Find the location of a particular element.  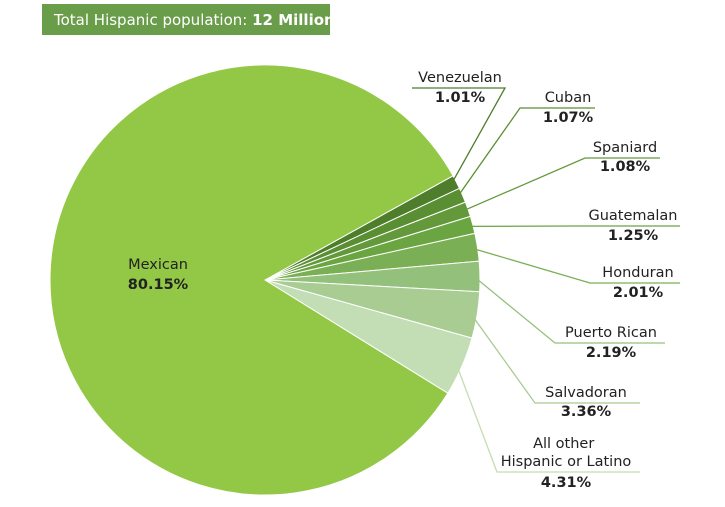

title-box is located at coordinates (186, 19).